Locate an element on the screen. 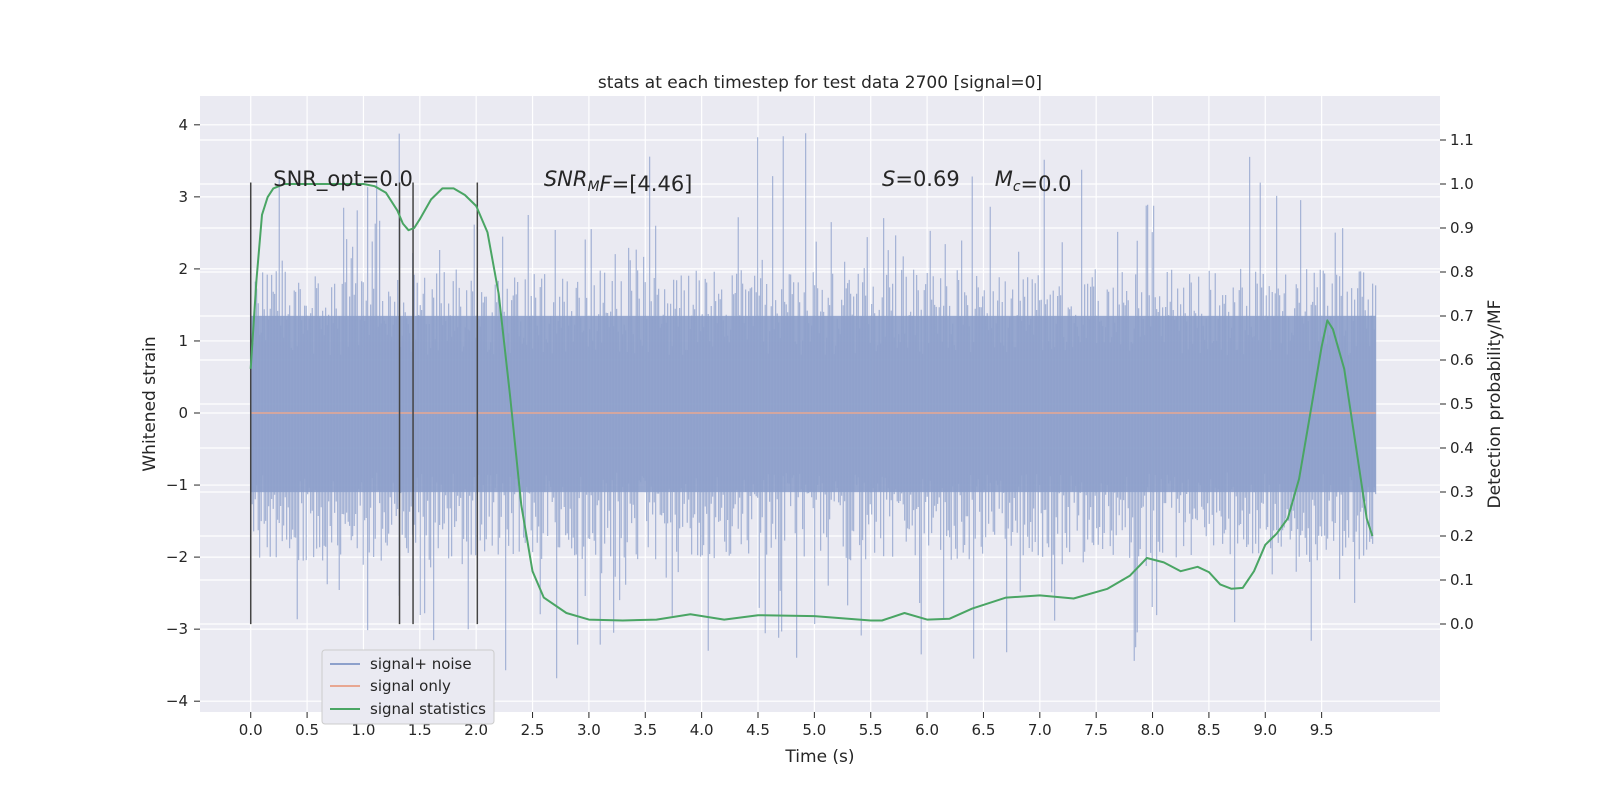  annotation-text: SNR_opt=0.0 is located at coordinates (343, 179).